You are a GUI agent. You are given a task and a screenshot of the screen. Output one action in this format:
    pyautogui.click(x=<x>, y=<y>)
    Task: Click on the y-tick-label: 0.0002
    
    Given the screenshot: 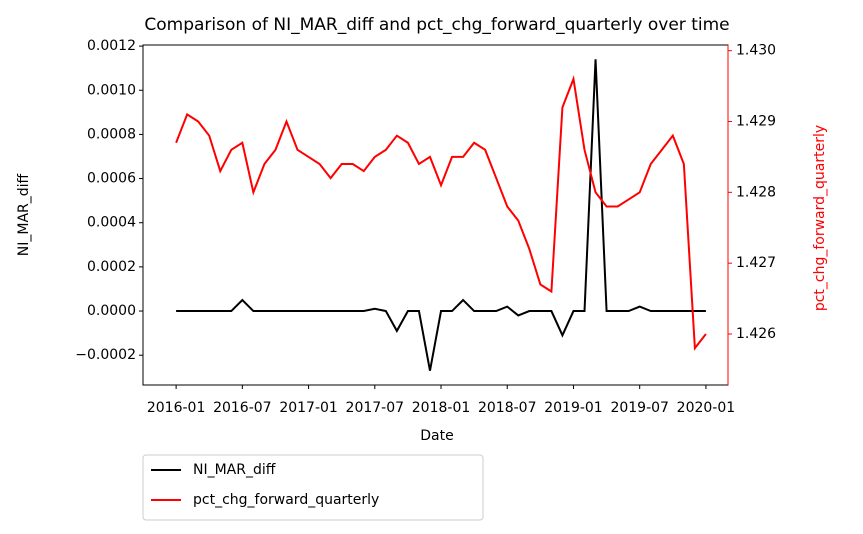 What is the action you would take?
    pyautogui.click(x=111, y=267)
    